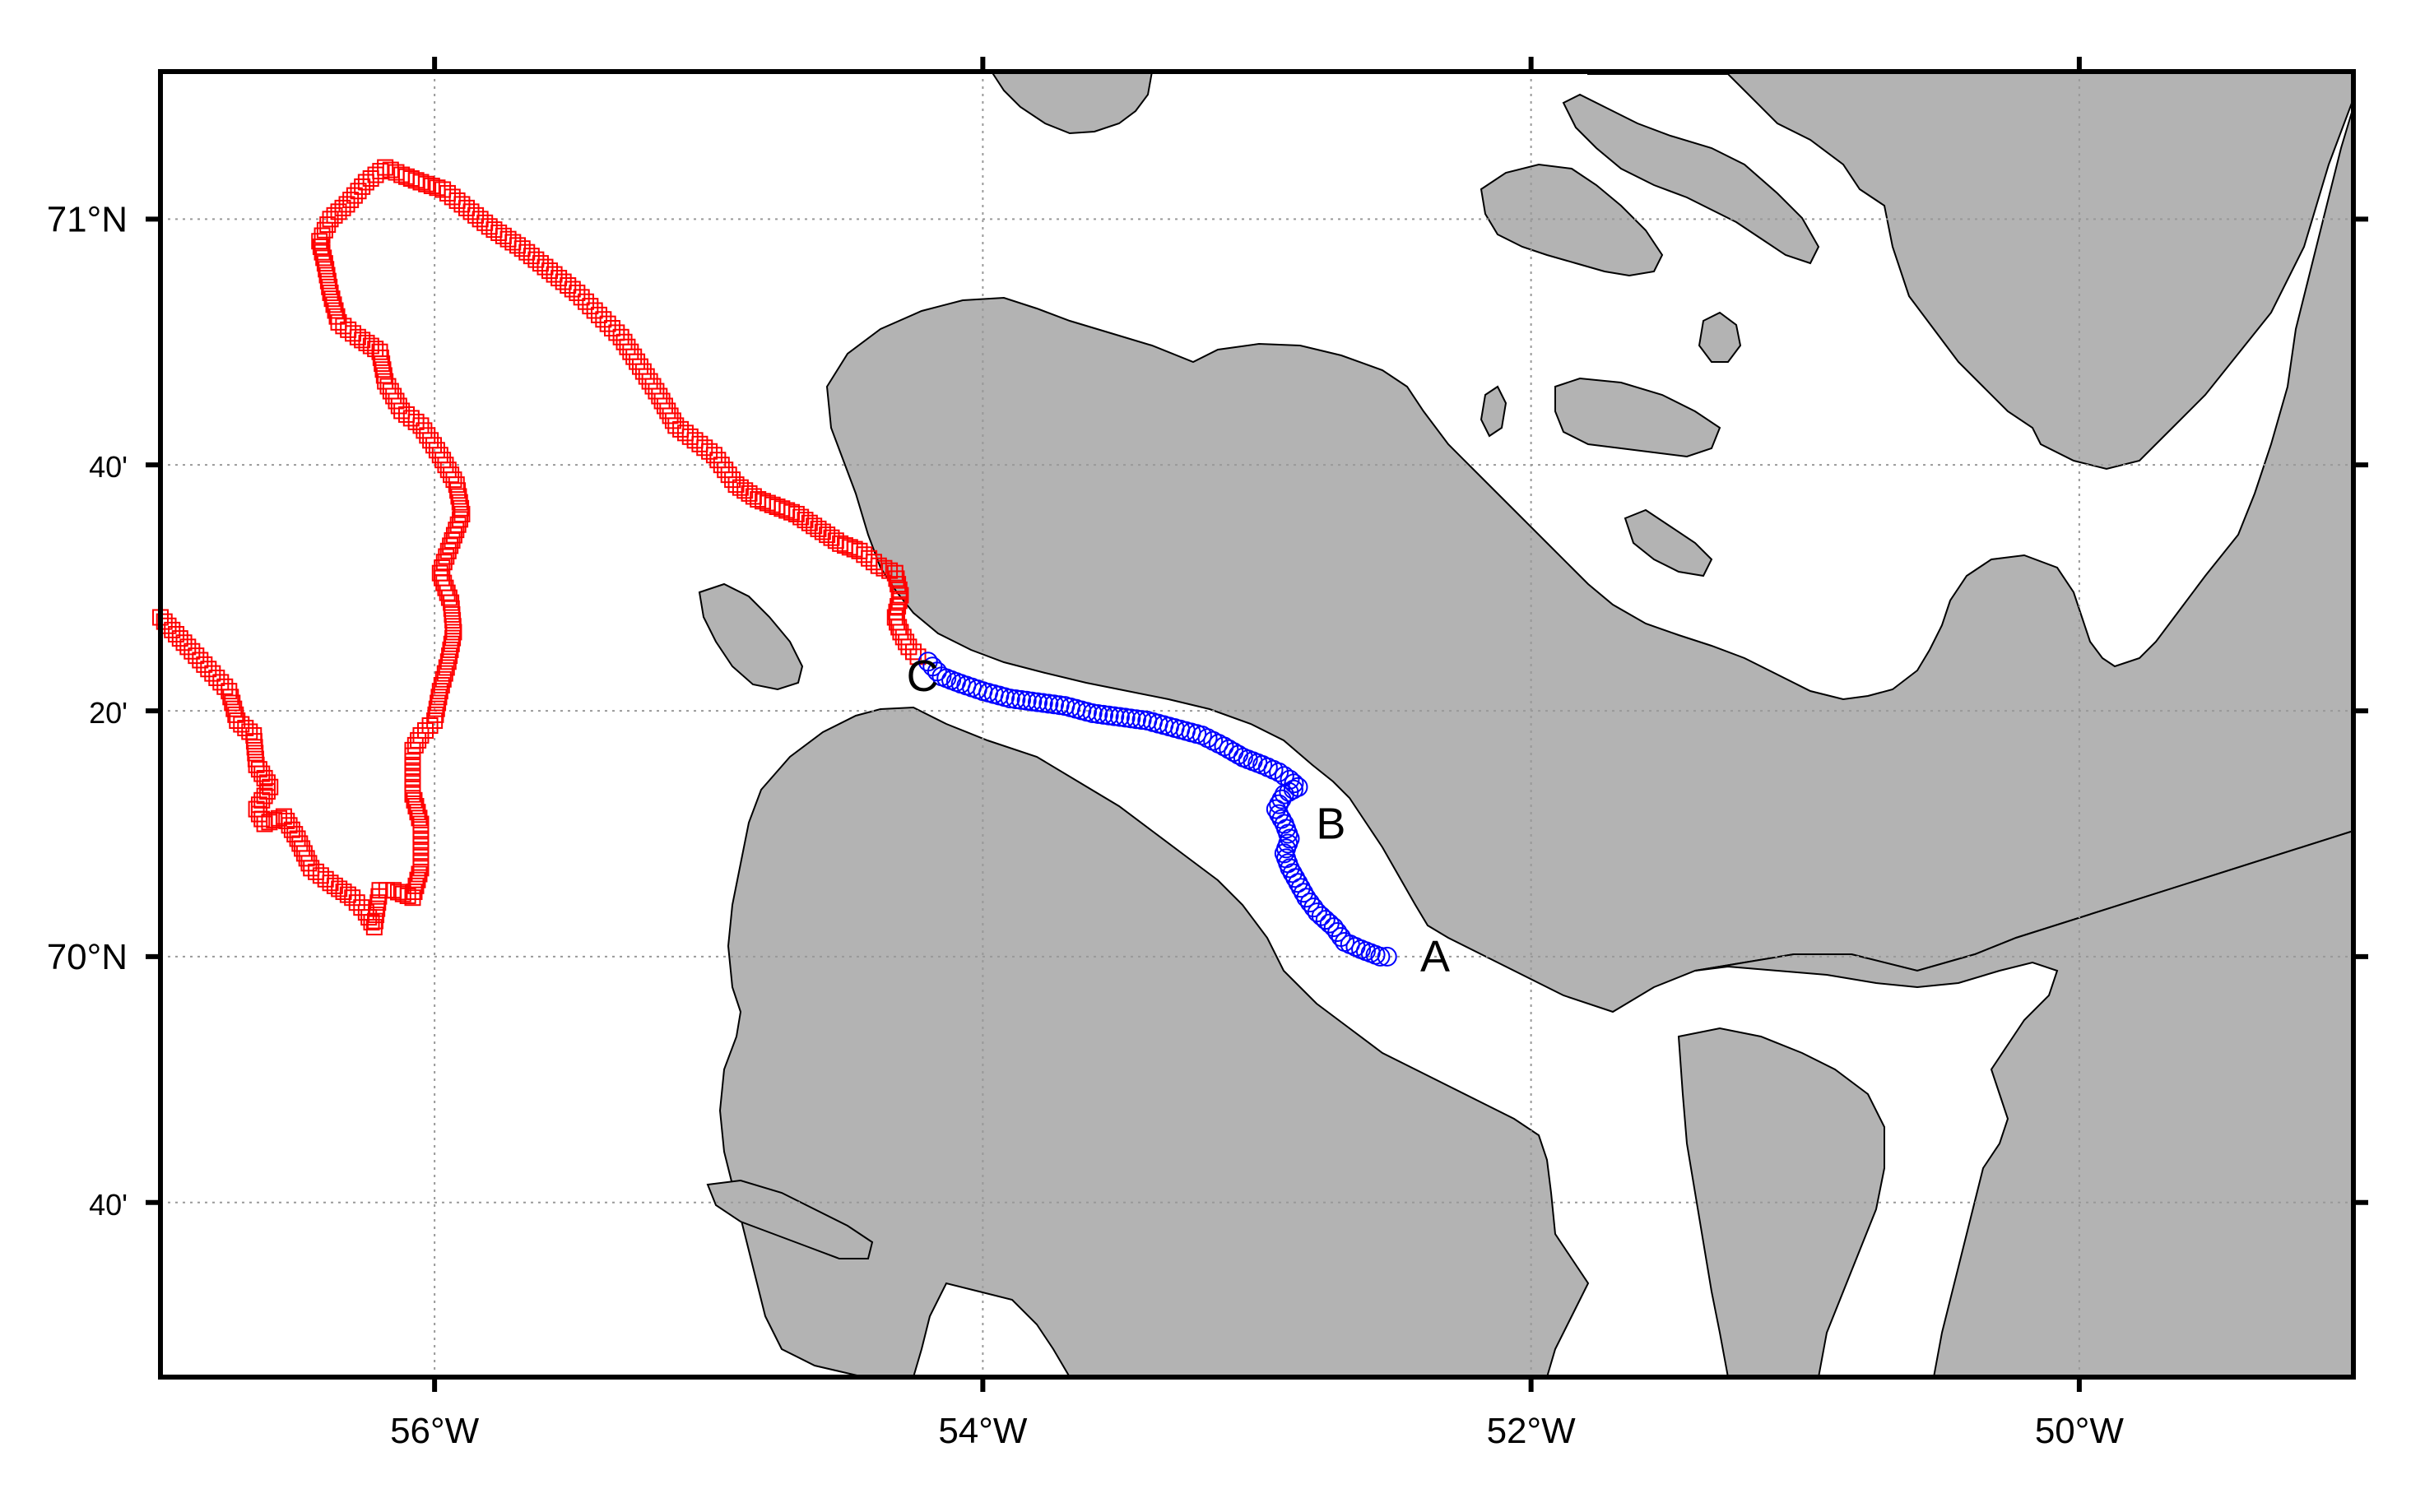 The image size is (2411, 1512). Describe the element at coordinates (87, 219) in the screenshot. I see `y-tick-label: 71°N` at that location.